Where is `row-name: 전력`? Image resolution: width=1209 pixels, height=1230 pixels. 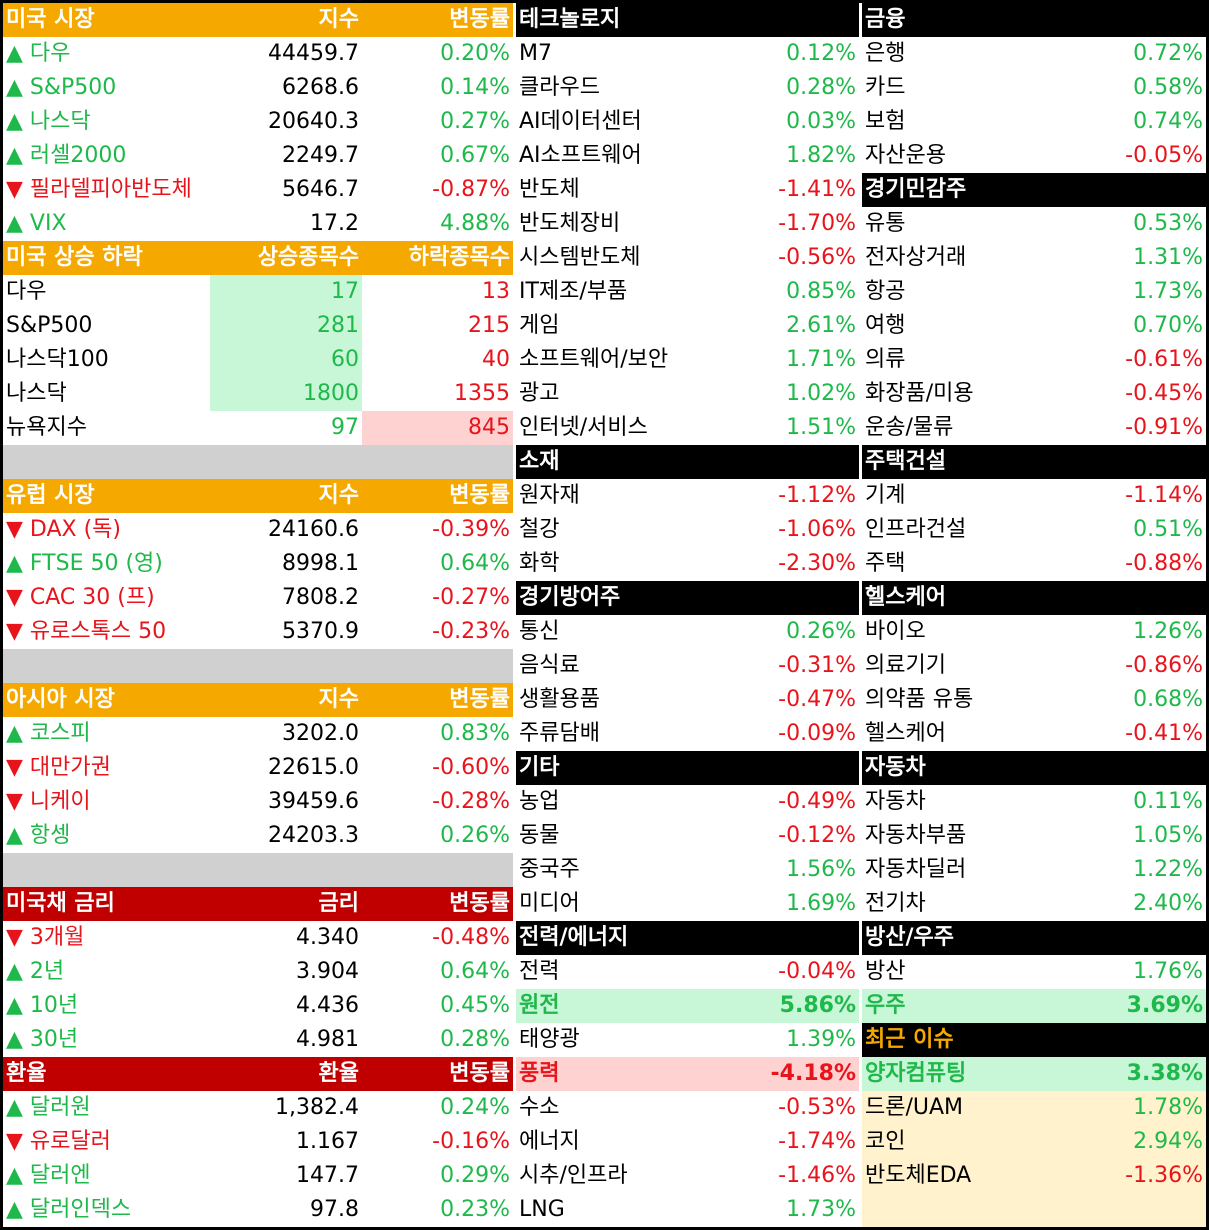 row-name: 전력 is located at coordinates (539, 971).